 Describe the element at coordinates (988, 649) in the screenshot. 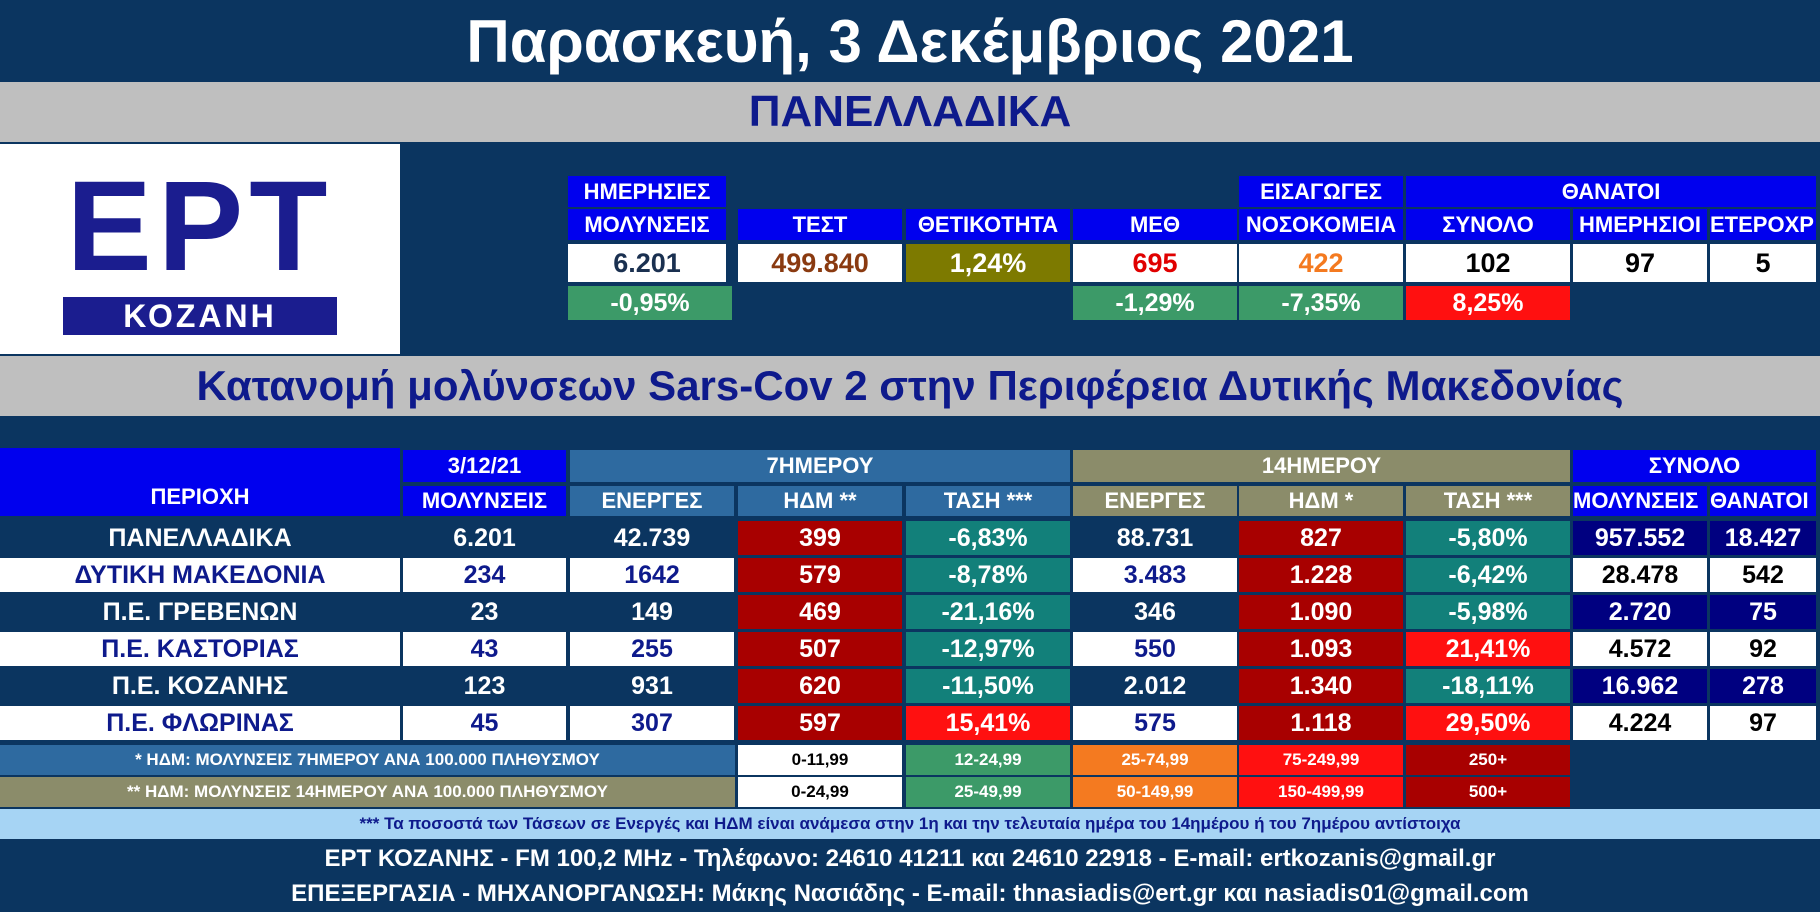

I see `cell-trend7: -12,97%` at that location.